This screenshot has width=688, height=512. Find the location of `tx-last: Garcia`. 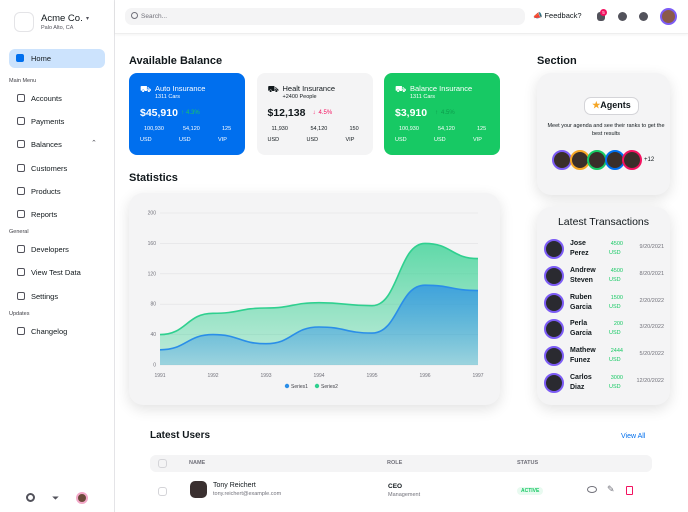

tx-last: Garcia is located at coordinates (581, 307).